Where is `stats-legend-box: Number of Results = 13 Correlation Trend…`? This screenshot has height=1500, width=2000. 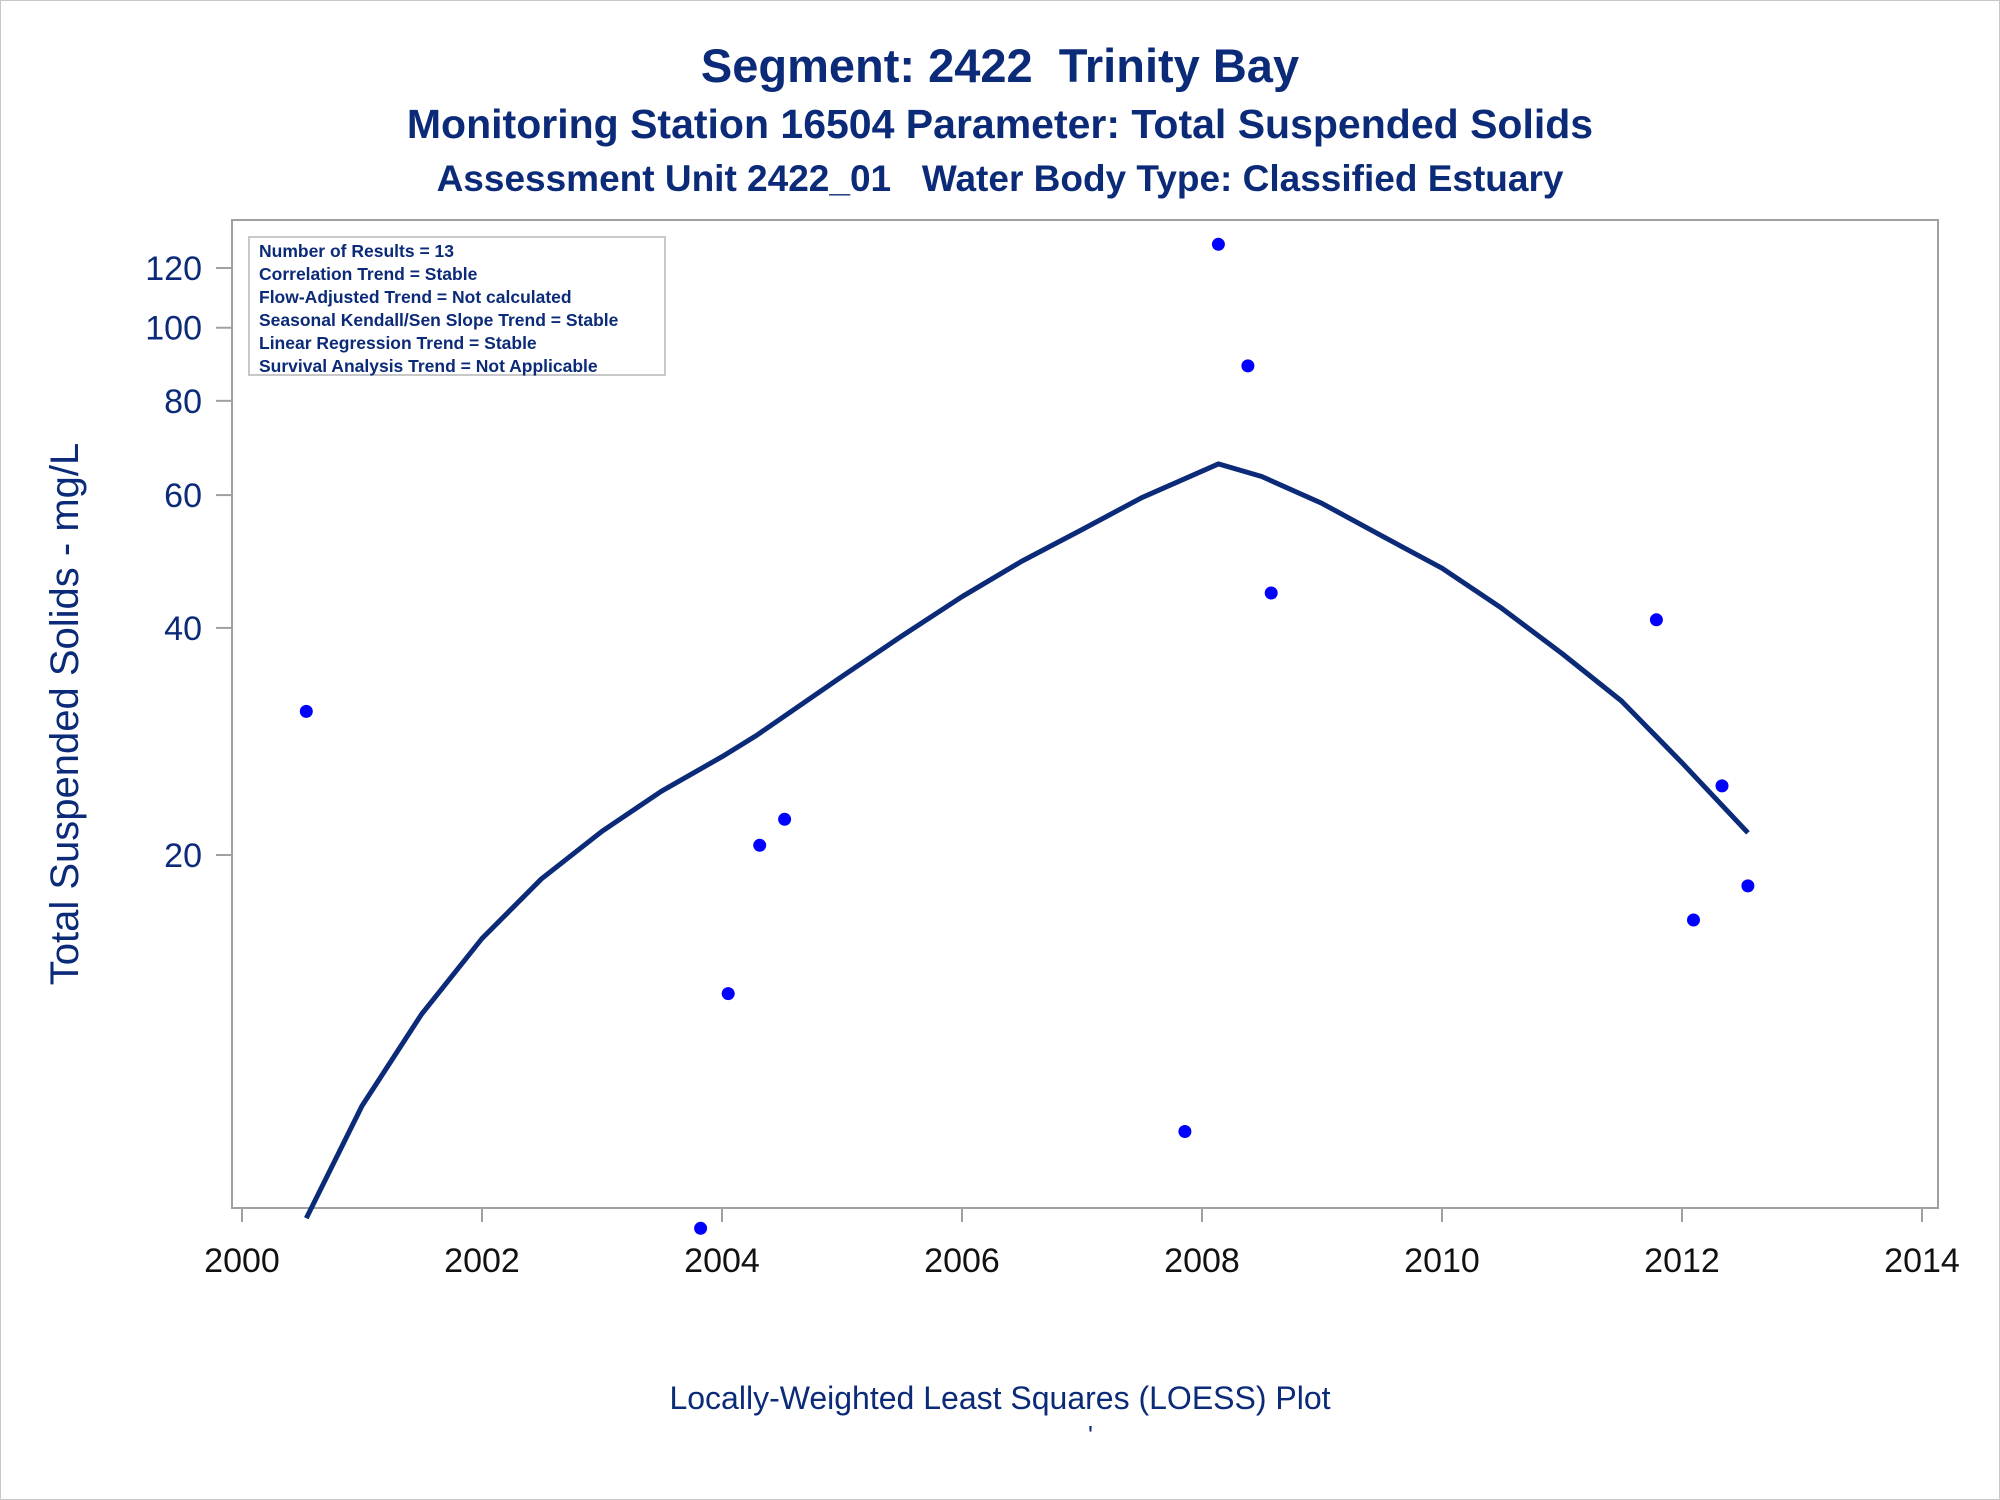
stats-legend-box: Number of Results = 13 Correlation Trend… is located at coordinates (457, 306).